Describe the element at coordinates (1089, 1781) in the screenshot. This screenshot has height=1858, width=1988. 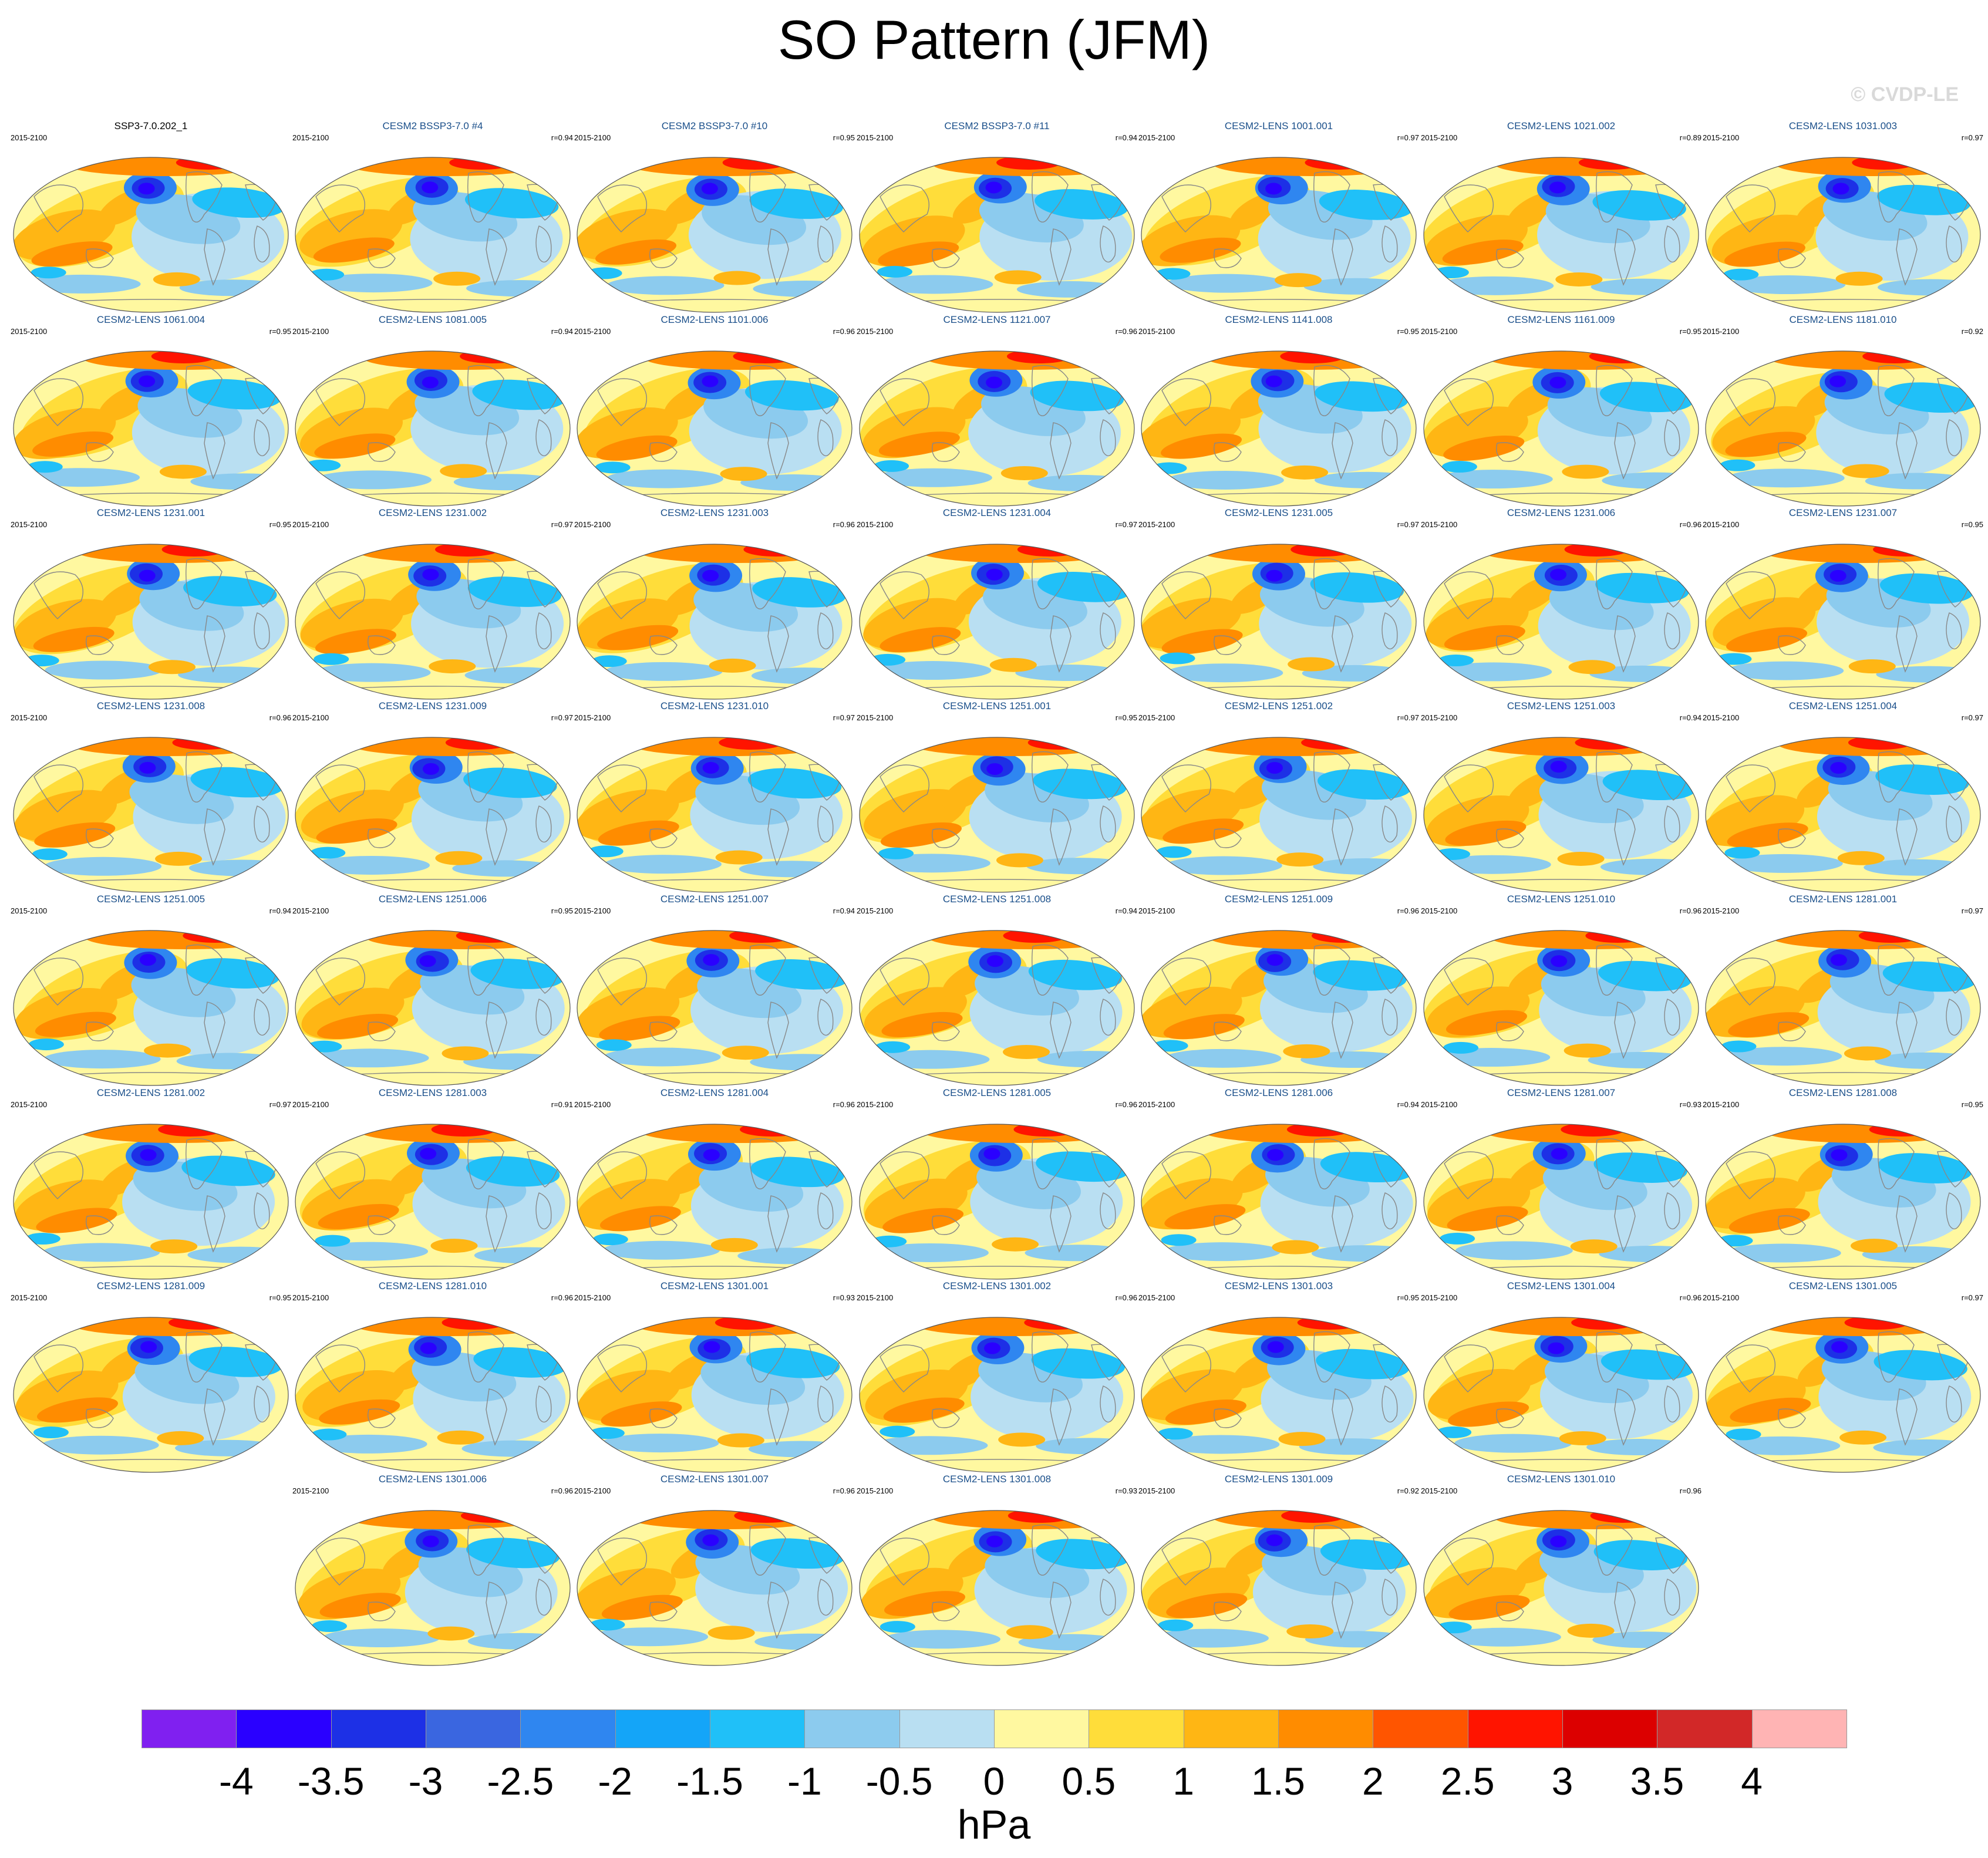
I see `colorbar-tick-label: 0.5` at that location.